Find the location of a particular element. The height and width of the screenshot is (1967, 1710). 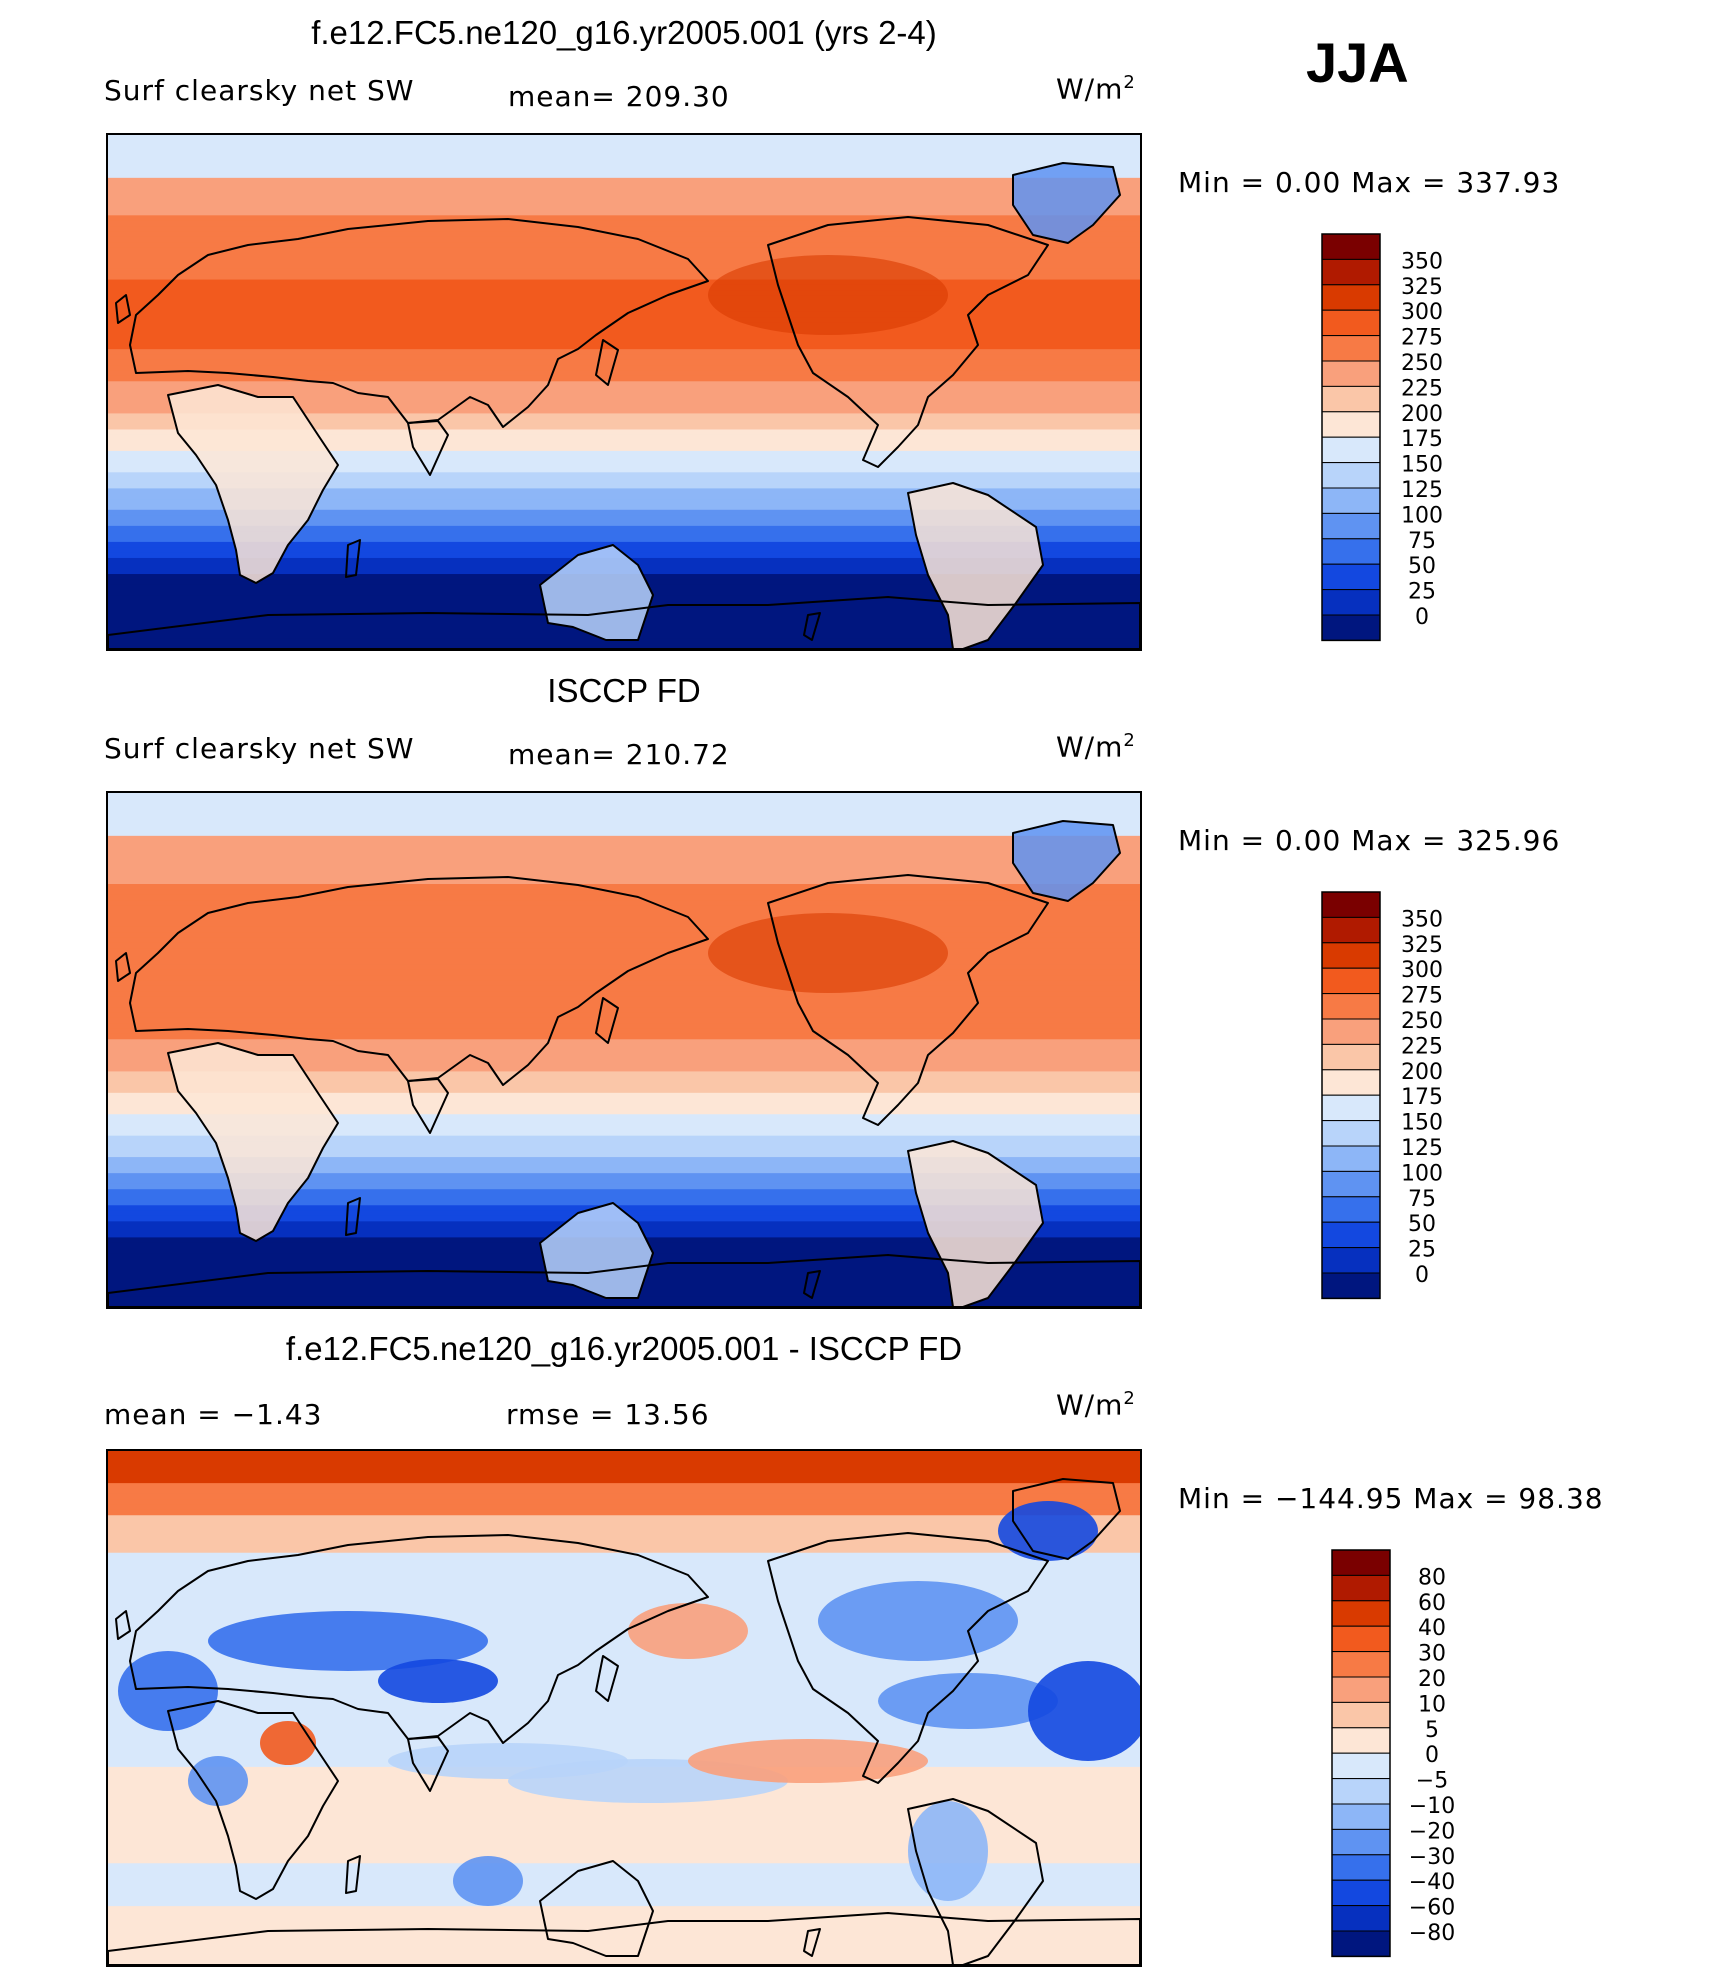

colorbar-tick-label: 10 is located at coordinates (1432, 1704).